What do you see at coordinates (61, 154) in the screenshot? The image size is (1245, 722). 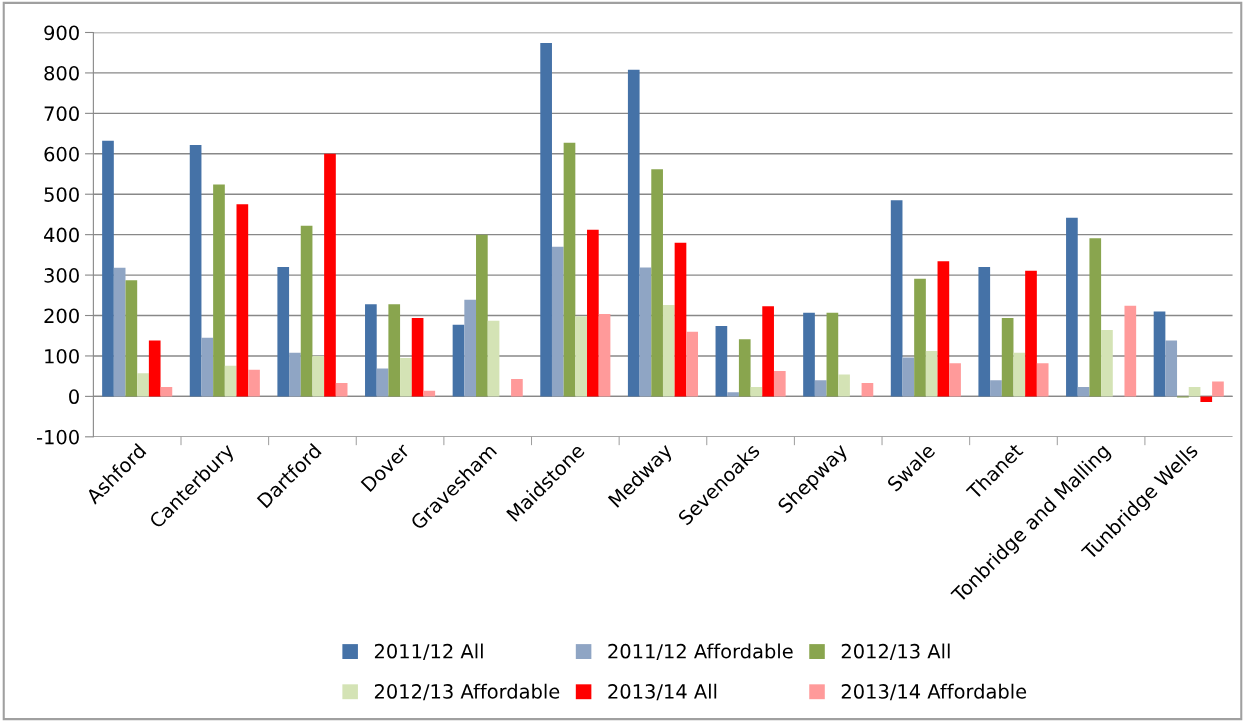 I see `y-tick-label: 600` at bounding box center [61, 154].